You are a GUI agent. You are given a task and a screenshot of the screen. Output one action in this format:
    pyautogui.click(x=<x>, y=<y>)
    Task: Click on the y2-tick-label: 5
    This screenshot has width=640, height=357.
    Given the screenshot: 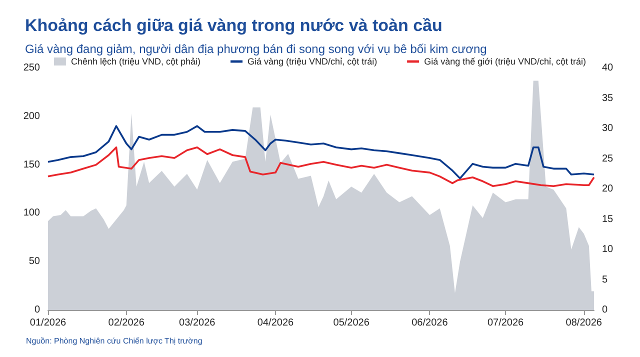 What is the action you would take?
    pyautogui.click(x=605, y=280)
    